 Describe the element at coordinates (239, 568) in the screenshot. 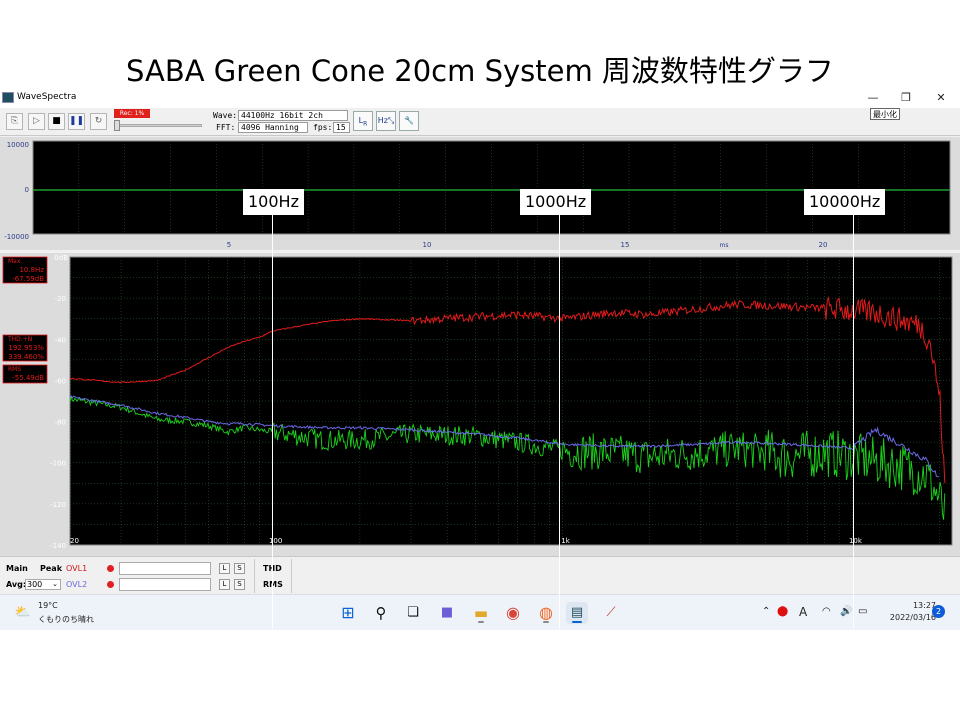

I see `s1-button: S` at that location.